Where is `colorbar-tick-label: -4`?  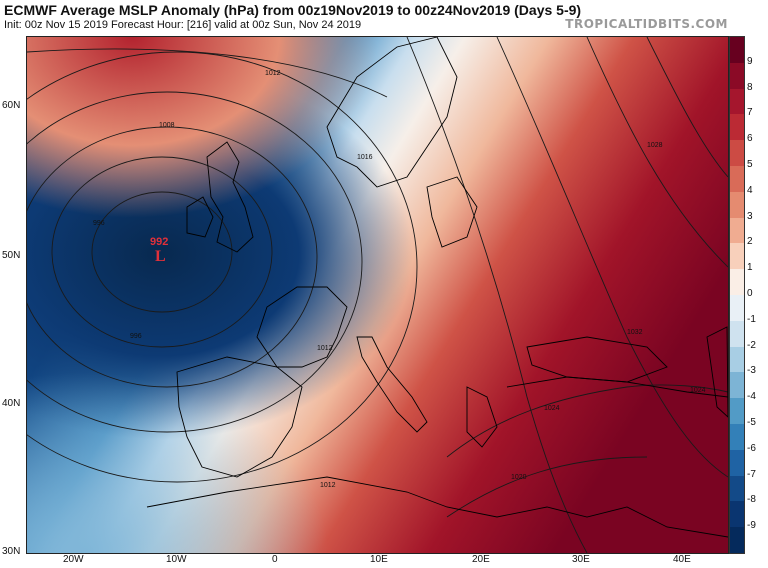
colorbar-tick-label: -4 is located at coordinates (751, 397).